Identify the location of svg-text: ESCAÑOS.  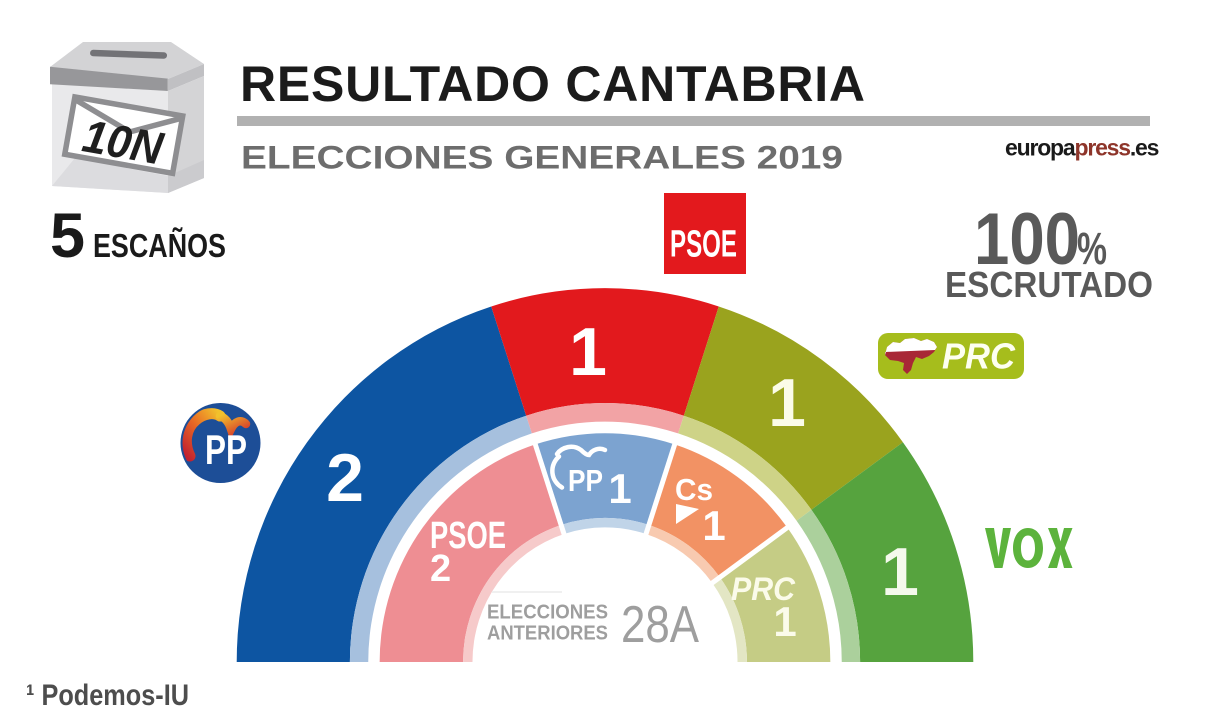
(159, 245).